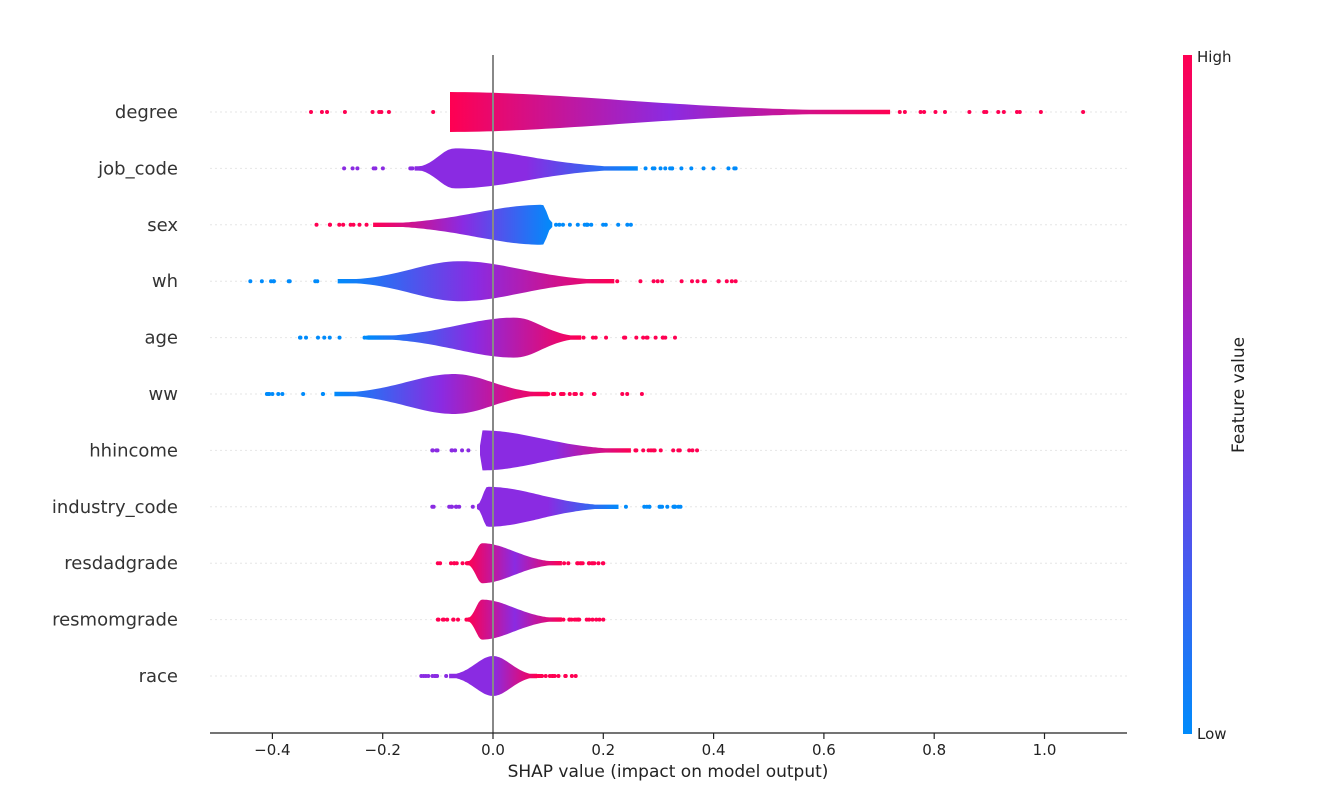 The height and width of the screenshot is (802, 1322). Describe the element at coordinates (714, 750) in the screenshot. I see `x-tick-label: 0.4` at that location.